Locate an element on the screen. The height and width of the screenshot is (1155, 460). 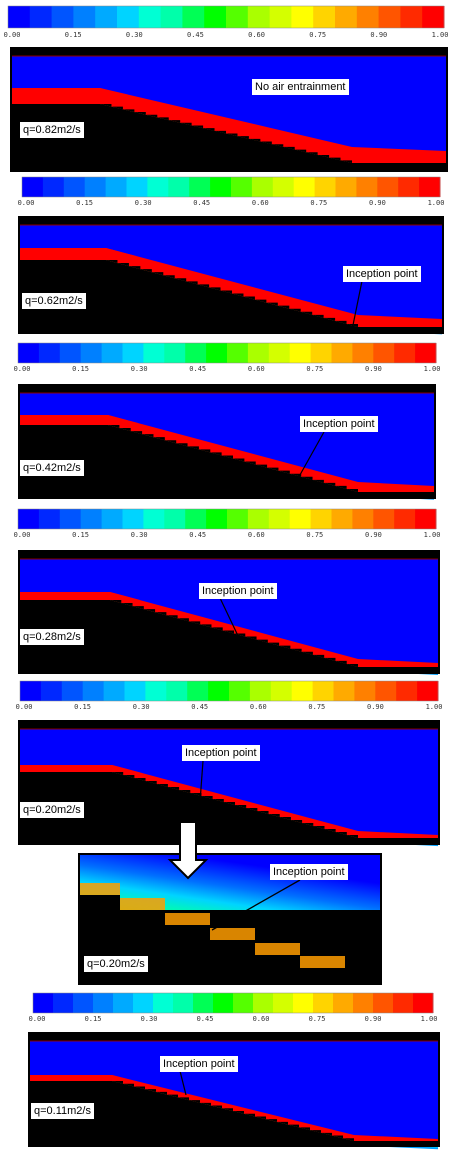
water-band is located at coordinates (229, 629).